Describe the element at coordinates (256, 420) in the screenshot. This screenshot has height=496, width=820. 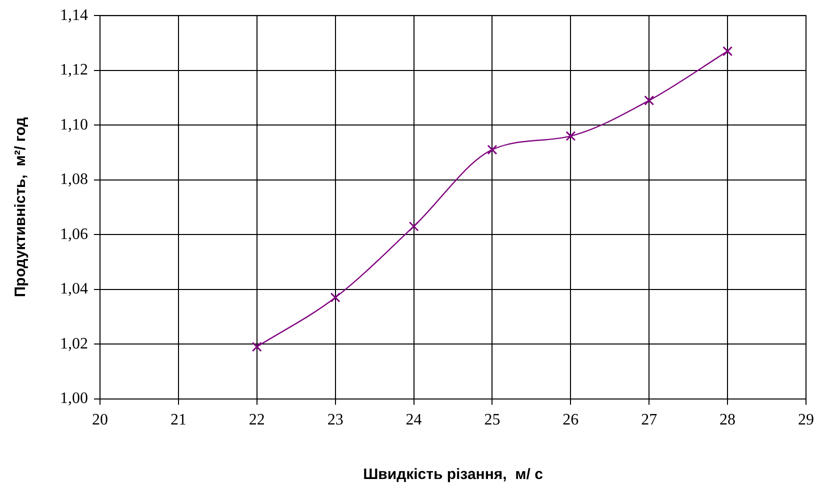
I see `x-tick-label: 22` at that location.